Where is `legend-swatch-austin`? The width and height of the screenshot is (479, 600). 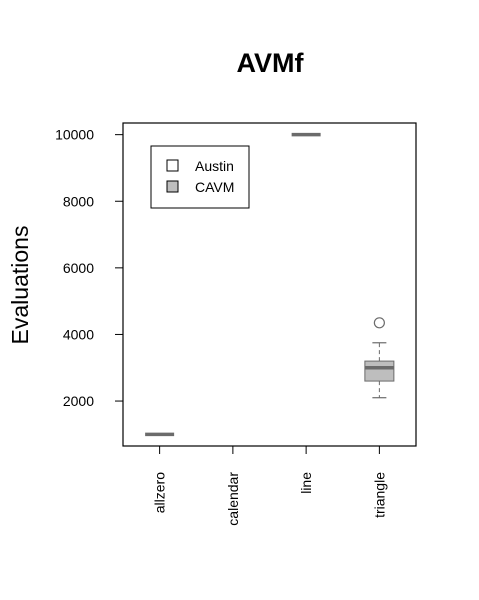 legend-swatch-austin is located at coordinates (172, 165).